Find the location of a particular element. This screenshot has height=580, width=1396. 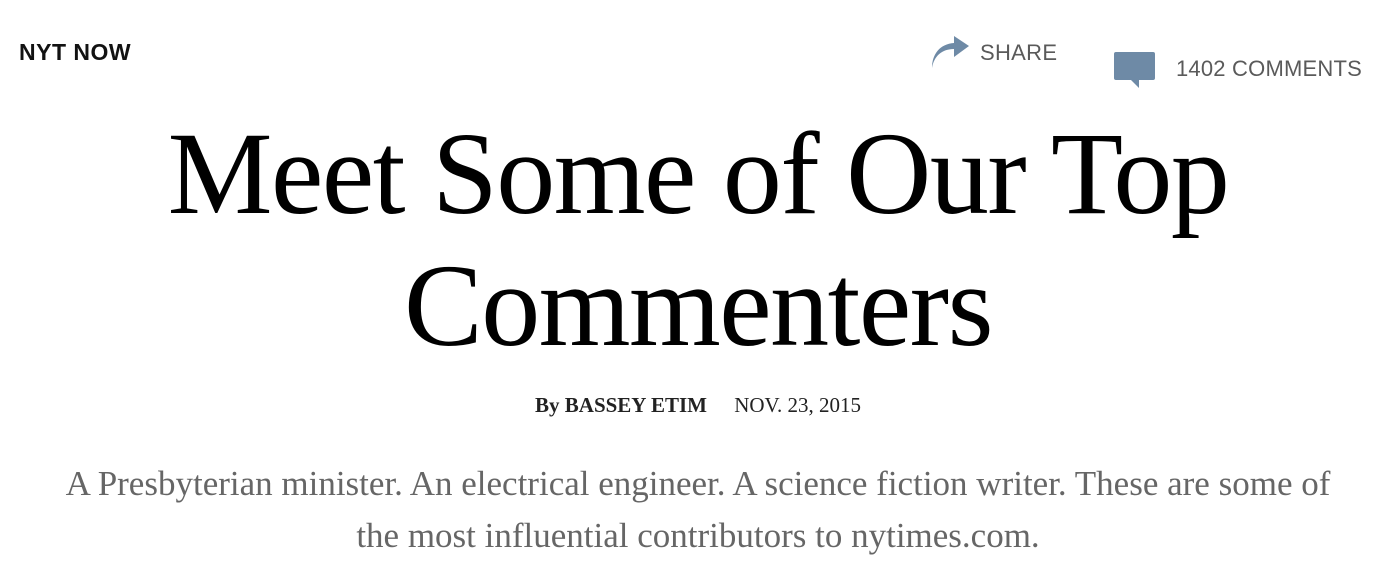

share-label: SHARE is located at coordinates (1019, 52).